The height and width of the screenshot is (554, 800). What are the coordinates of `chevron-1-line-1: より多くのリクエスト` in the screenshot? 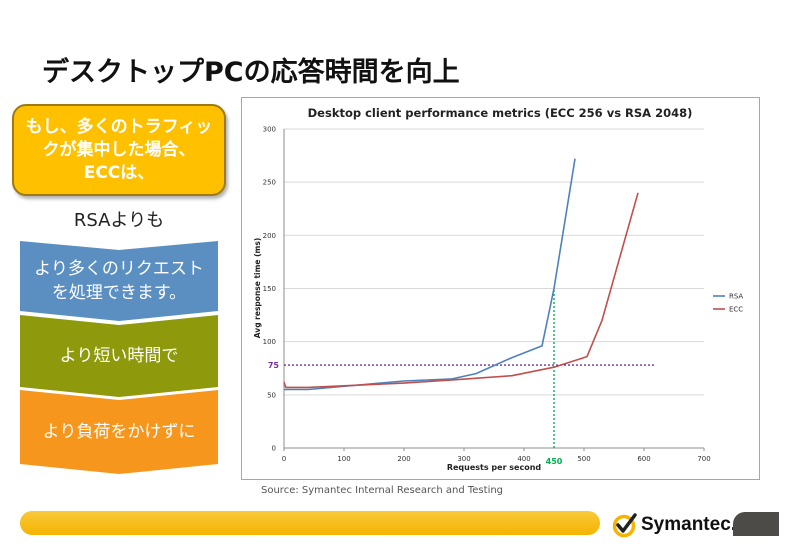 It's located at (119, 269).